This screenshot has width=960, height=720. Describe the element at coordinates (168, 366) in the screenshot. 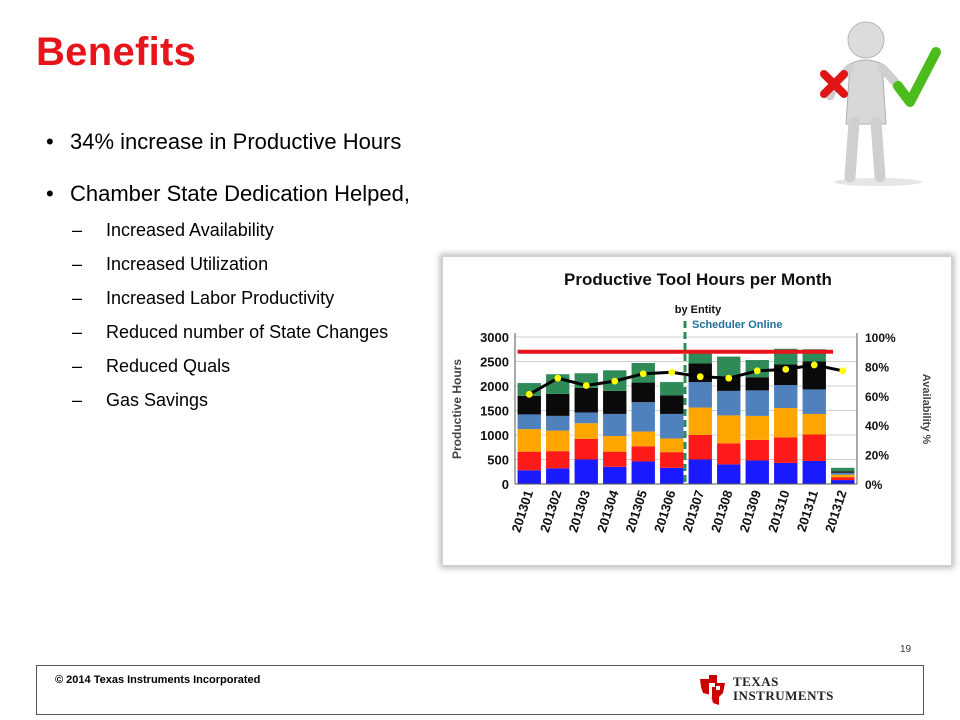

I see `sub-bullet-text: Reduced Quals` at that location.